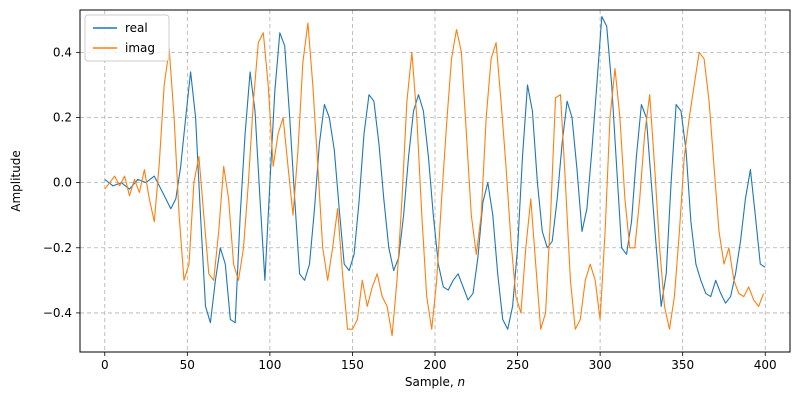 Image resolution: width=800 pixels, height=400 pixels. Describe the element at coordinates (105, 365) in the screenshot. I see `x-tick-label: 0` at that location.